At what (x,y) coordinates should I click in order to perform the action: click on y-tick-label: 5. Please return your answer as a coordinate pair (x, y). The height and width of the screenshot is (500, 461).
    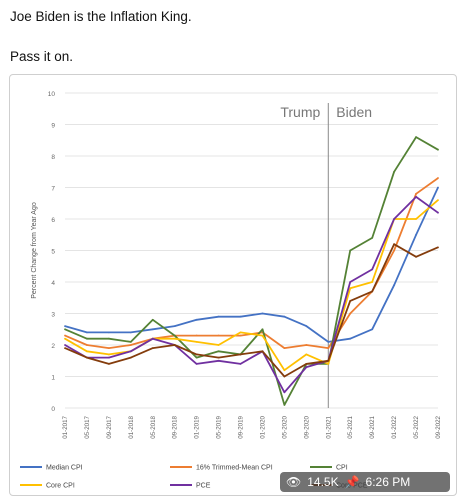
    Looking at the image, I should click on (53, 252).